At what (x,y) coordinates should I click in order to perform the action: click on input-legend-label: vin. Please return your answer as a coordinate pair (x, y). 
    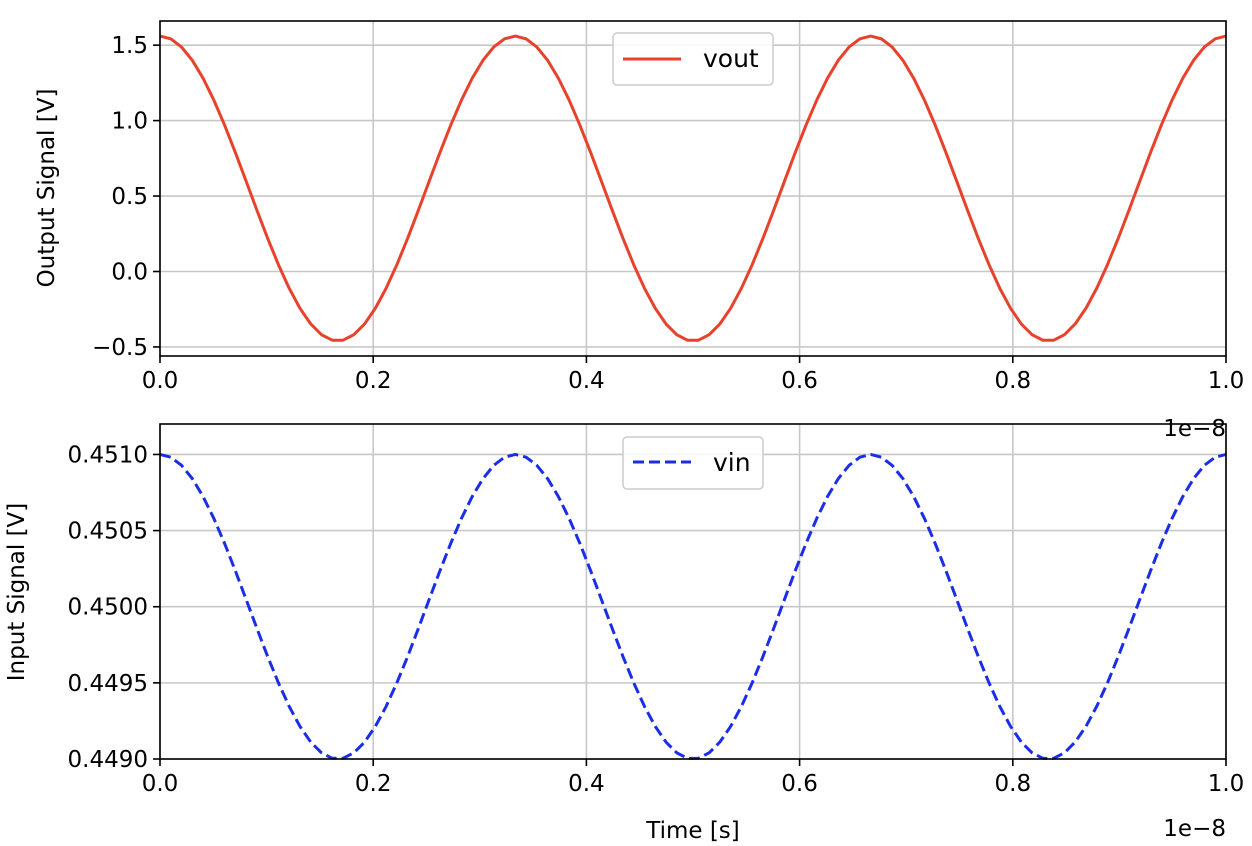
    Looking at the image, I should click on (732, 462).